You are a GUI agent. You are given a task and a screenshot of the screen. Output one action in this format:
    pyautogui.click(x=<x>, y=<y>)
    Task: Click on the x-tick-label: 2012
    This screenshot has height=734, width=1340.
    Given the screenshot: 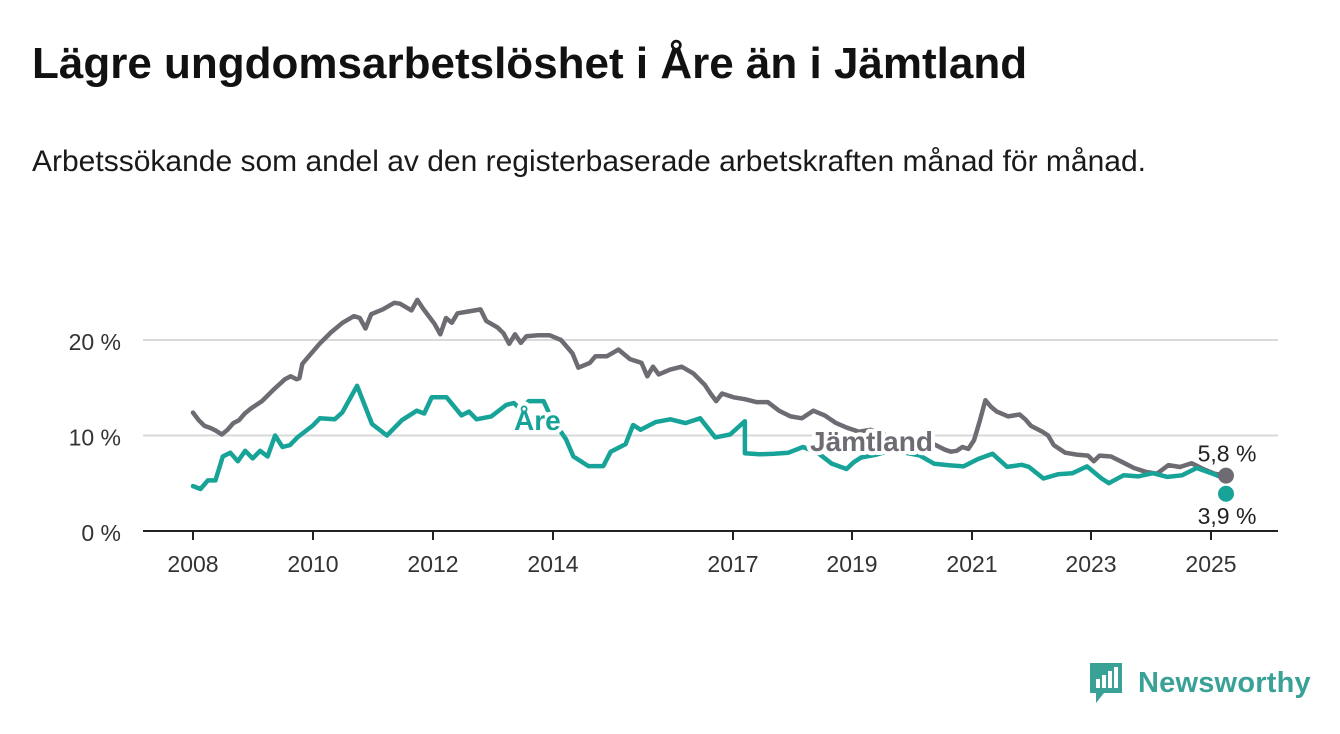 What is the action you would take?
    pyautogui.click(x=432, y=564)
    